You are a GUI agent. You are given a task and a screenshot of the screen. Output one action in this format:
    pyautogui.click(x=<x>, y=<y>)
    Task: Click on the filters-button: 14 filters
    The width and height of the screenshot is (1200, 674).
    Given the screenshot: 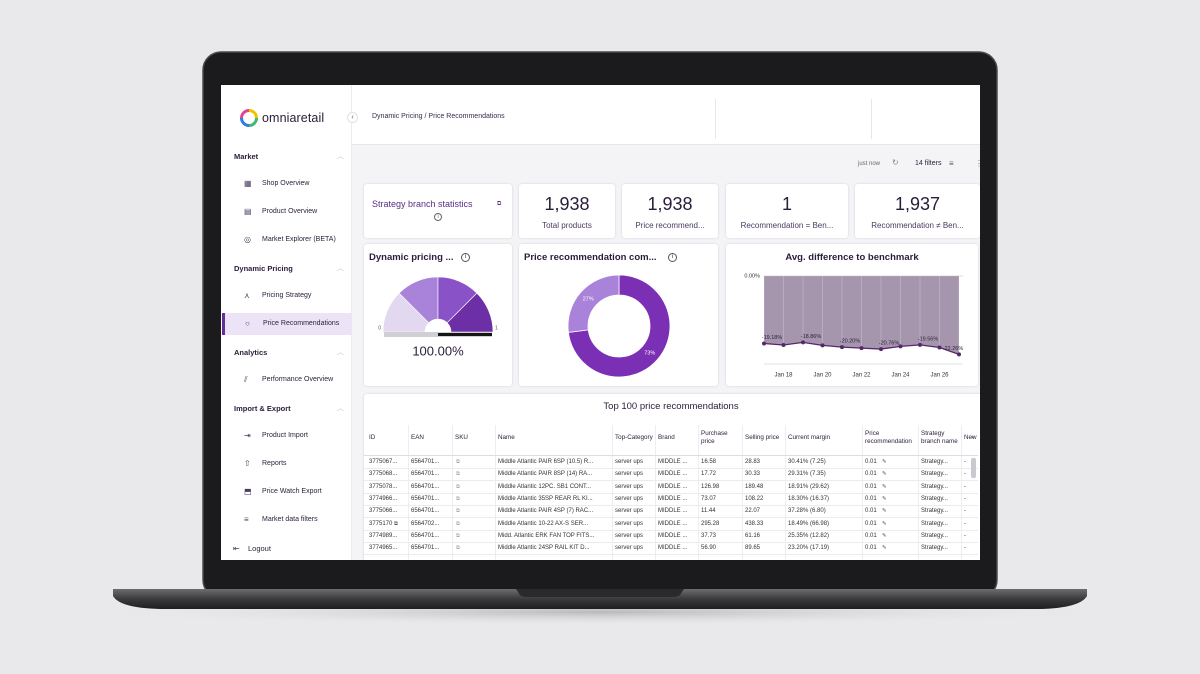 What is the action you would take?
    pyautogui.click(x=928, y=163)
    